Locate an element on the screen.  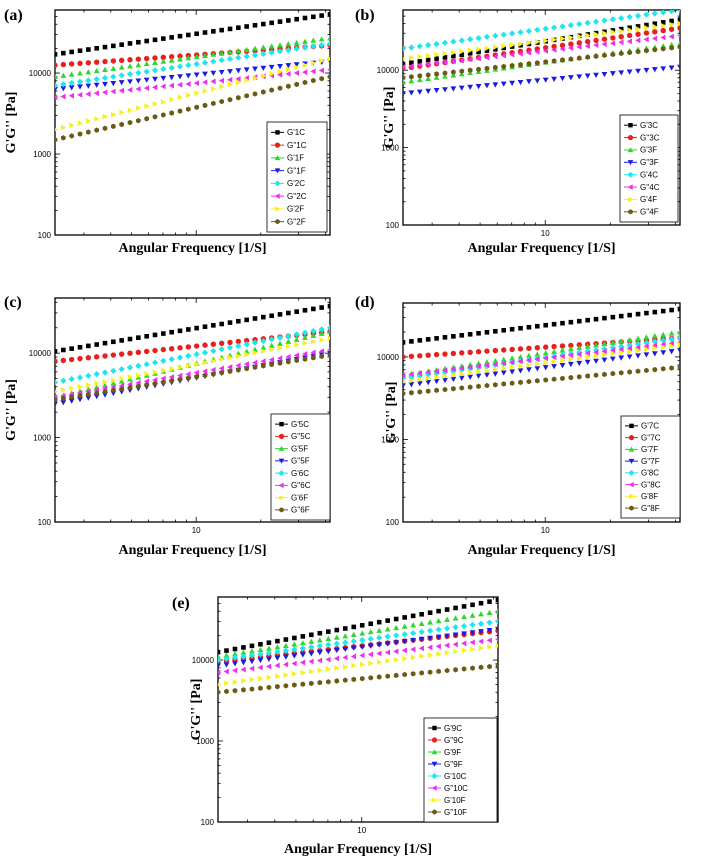
x-axis-label: Angular Frequency [1/S] is located at coordinates (541, 550).